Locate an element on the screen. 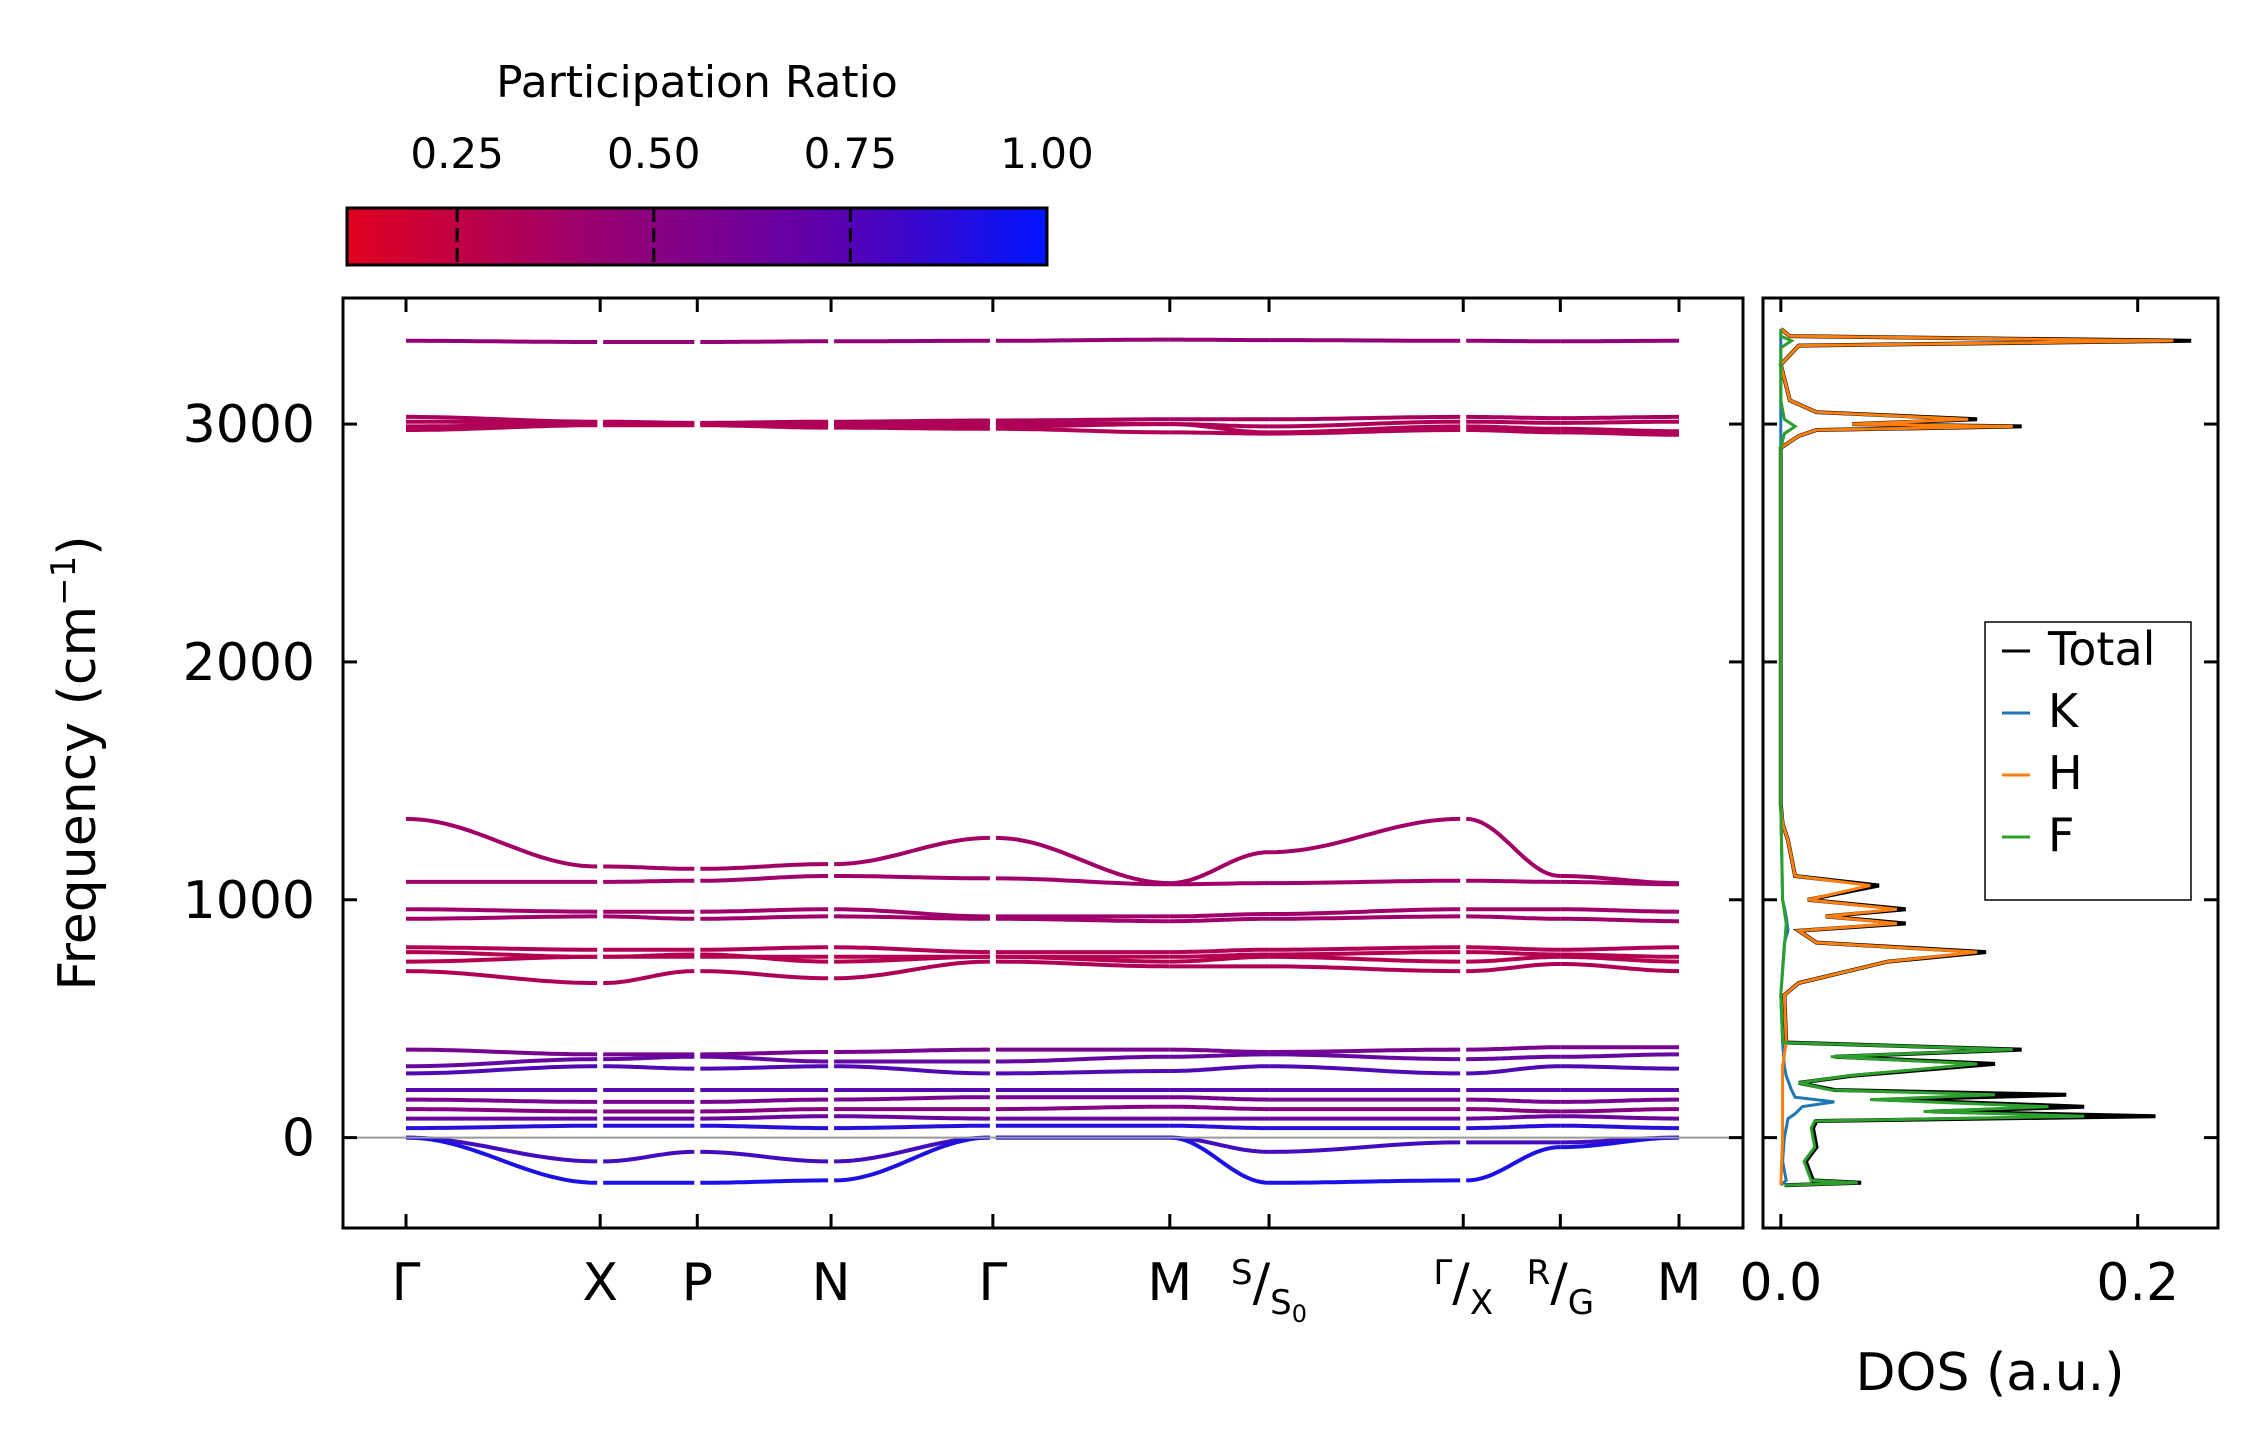 The height and width of the screenshot is (1455, 2259). colorbar-title: Participation Ratio is located at coordinates (697, 82).